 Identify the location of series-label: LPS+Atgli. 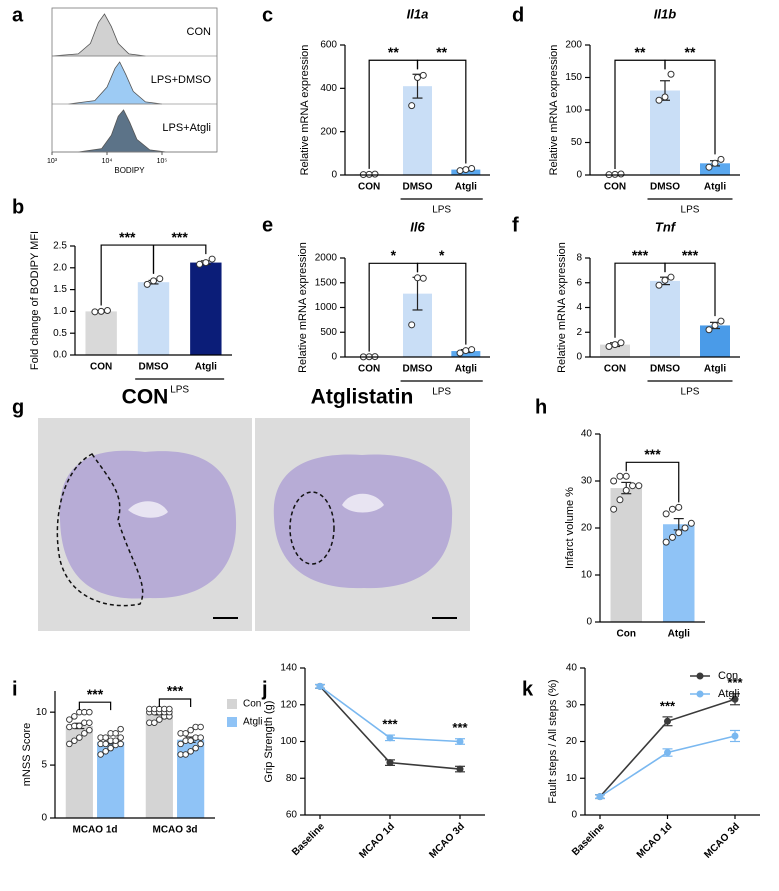
(186, 128).